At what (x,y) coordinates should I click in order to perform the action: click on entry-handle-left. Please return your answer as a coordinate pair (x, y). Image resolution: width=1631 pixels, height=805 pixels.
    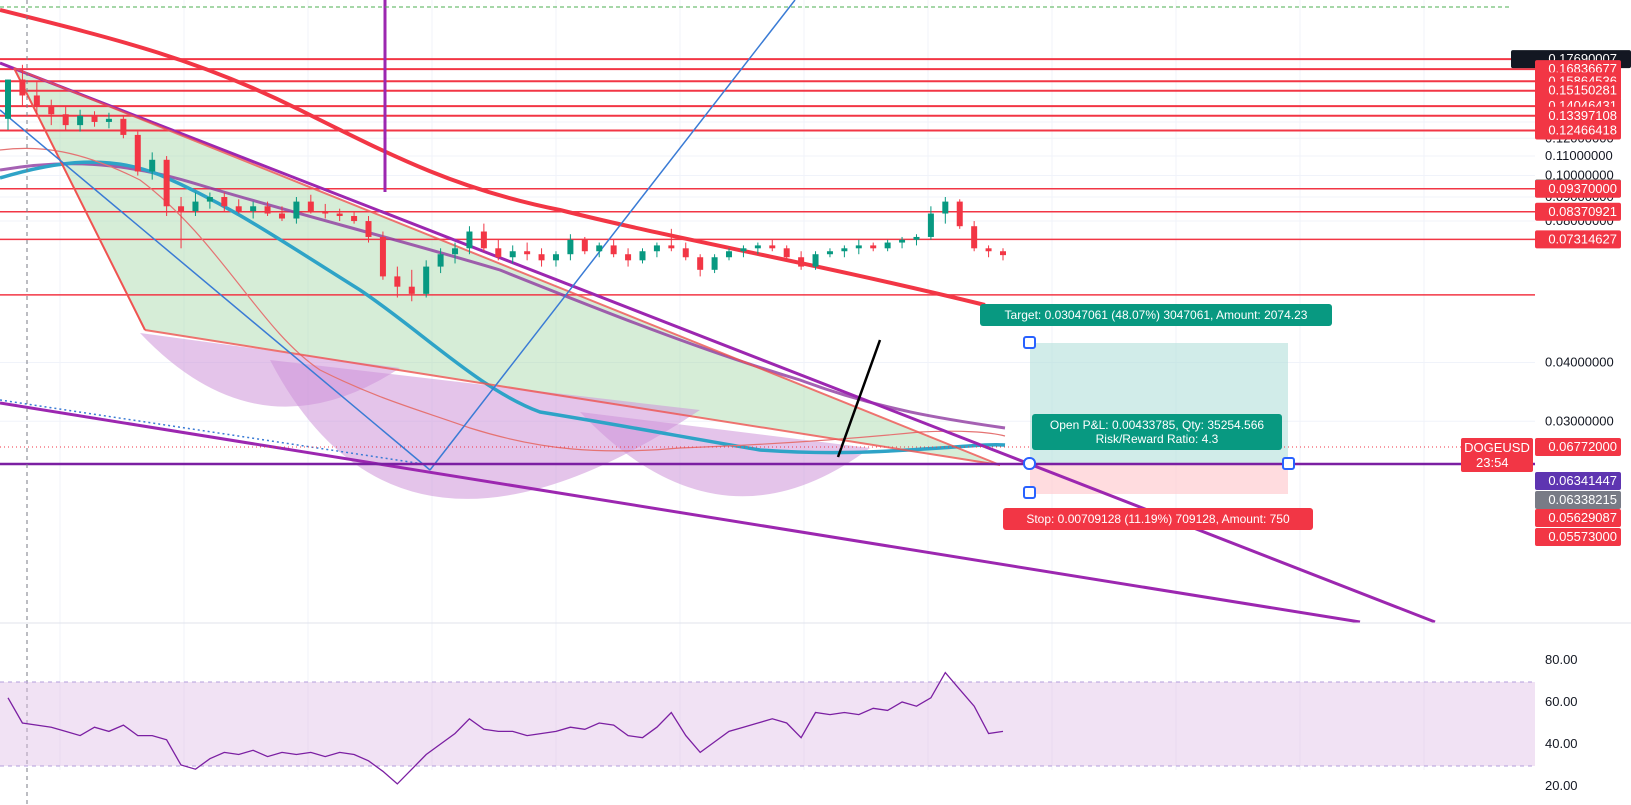
    Looking at the image, I should click on (1029, 463).